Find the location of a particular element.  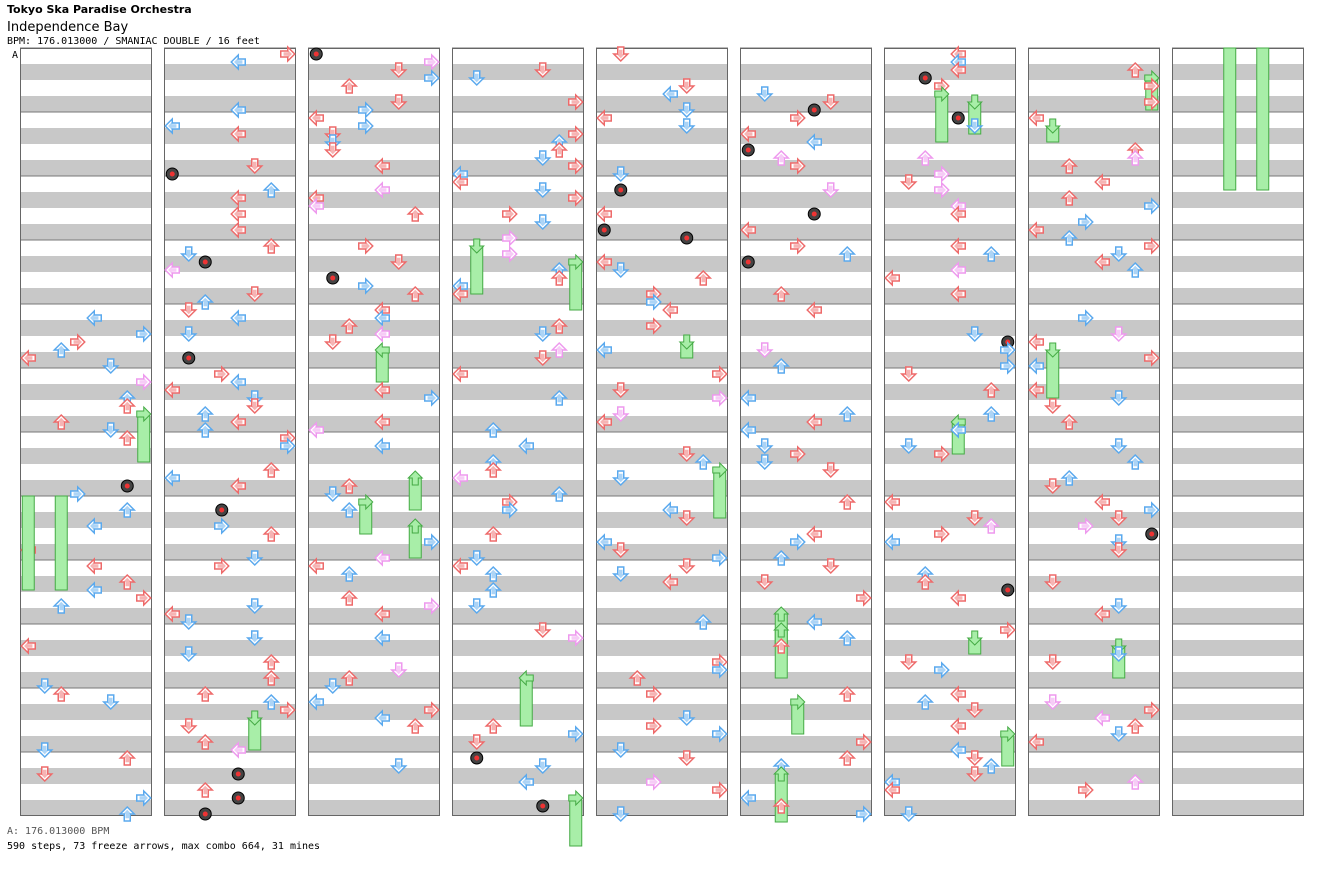

column-border is located at coordinates (230, 432).